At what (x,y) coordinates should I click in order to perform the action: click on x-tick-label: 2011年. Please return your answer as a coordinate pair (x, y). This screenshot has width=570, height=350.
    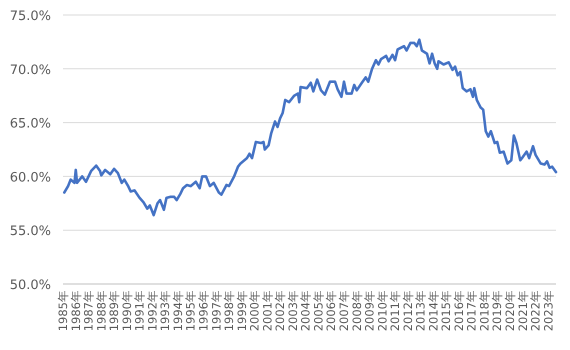
    Looking at the image, I should click on (395, 311).